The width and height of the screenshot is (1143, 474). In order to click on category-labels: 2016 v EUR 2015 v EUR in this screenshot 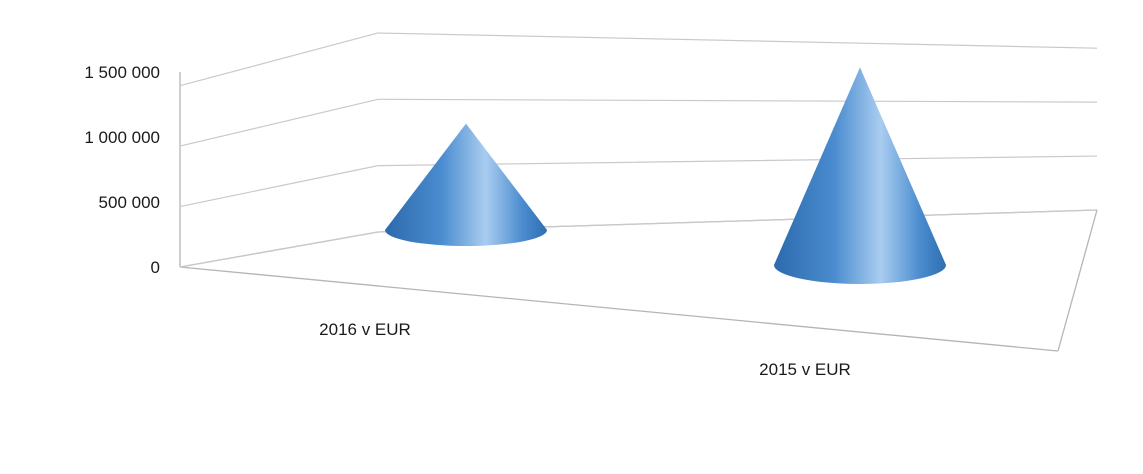, I will do `click(585, 349)`.